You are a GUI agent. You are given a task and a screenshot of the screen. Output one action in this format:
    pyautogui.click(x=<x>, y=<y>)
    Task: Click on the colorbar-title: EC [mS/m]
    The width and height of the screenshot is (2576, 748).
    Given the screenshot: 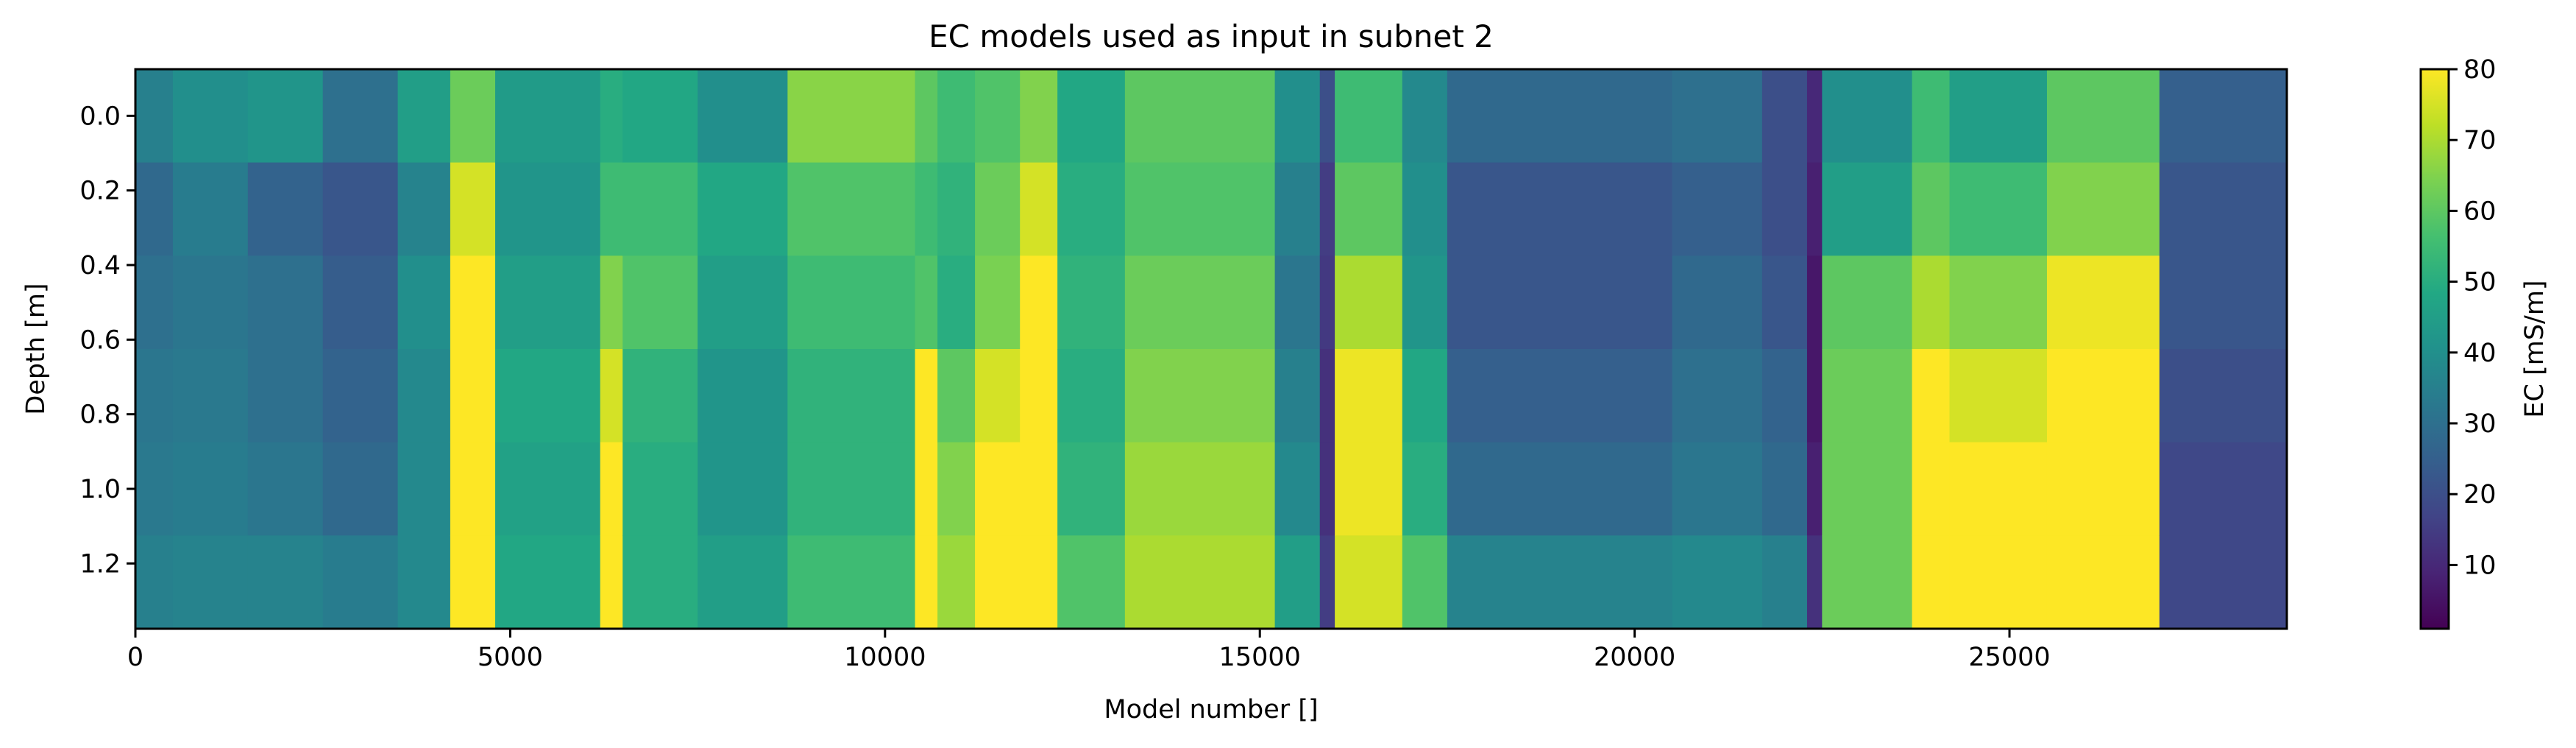 What is the action you would take?
    pyautogui.click(x=2535, y=348)
    